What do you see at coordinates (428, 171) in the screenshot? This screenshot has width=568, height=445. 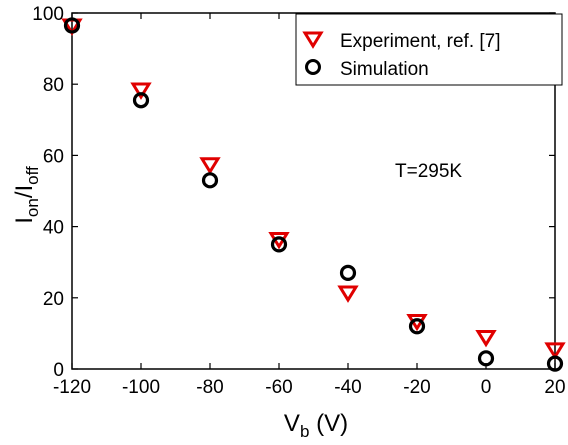 I see `temperature-annotation: T=295K` at bounding box center [428, 171].